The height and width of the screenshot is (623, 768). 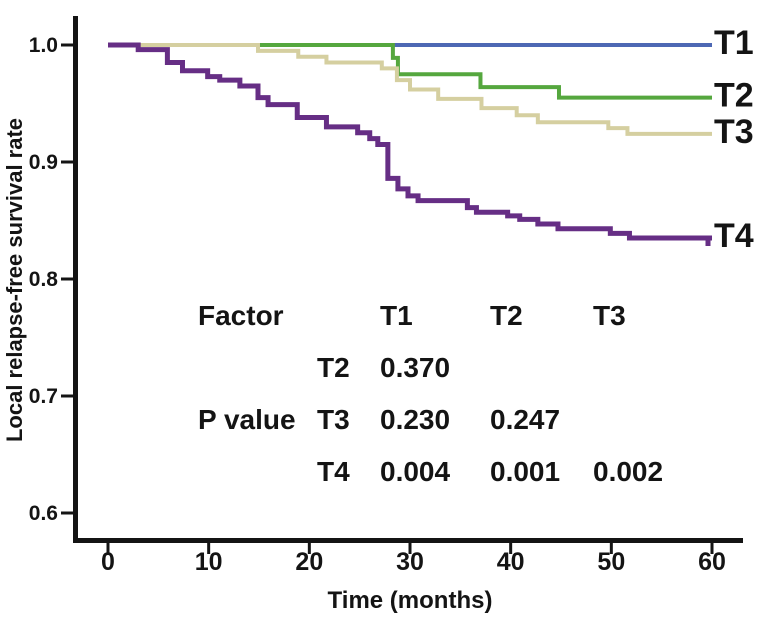 I want to click on x-tick-label: 40, so click(x=511, y=562).